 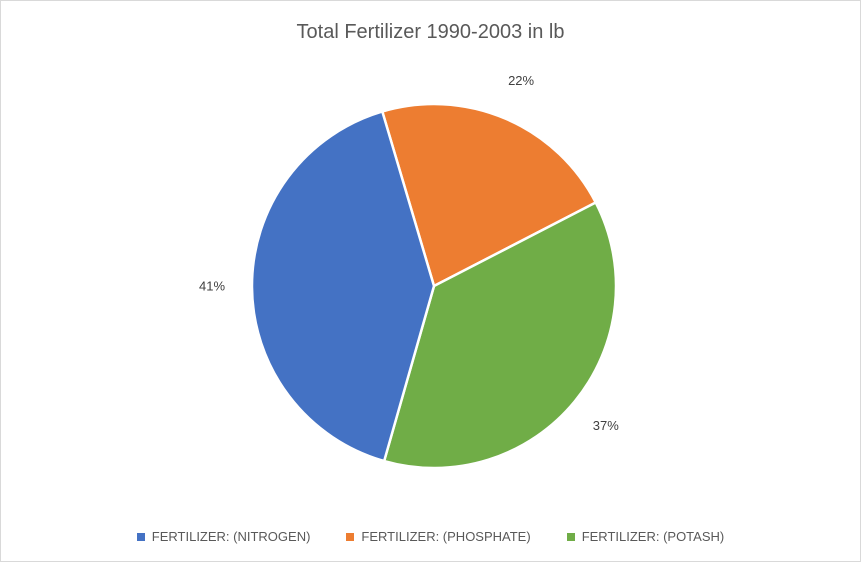 I want to click on legend-label-phosphate: FERTILIZER: (PHOSPHATE), so click(x=446, y=536).